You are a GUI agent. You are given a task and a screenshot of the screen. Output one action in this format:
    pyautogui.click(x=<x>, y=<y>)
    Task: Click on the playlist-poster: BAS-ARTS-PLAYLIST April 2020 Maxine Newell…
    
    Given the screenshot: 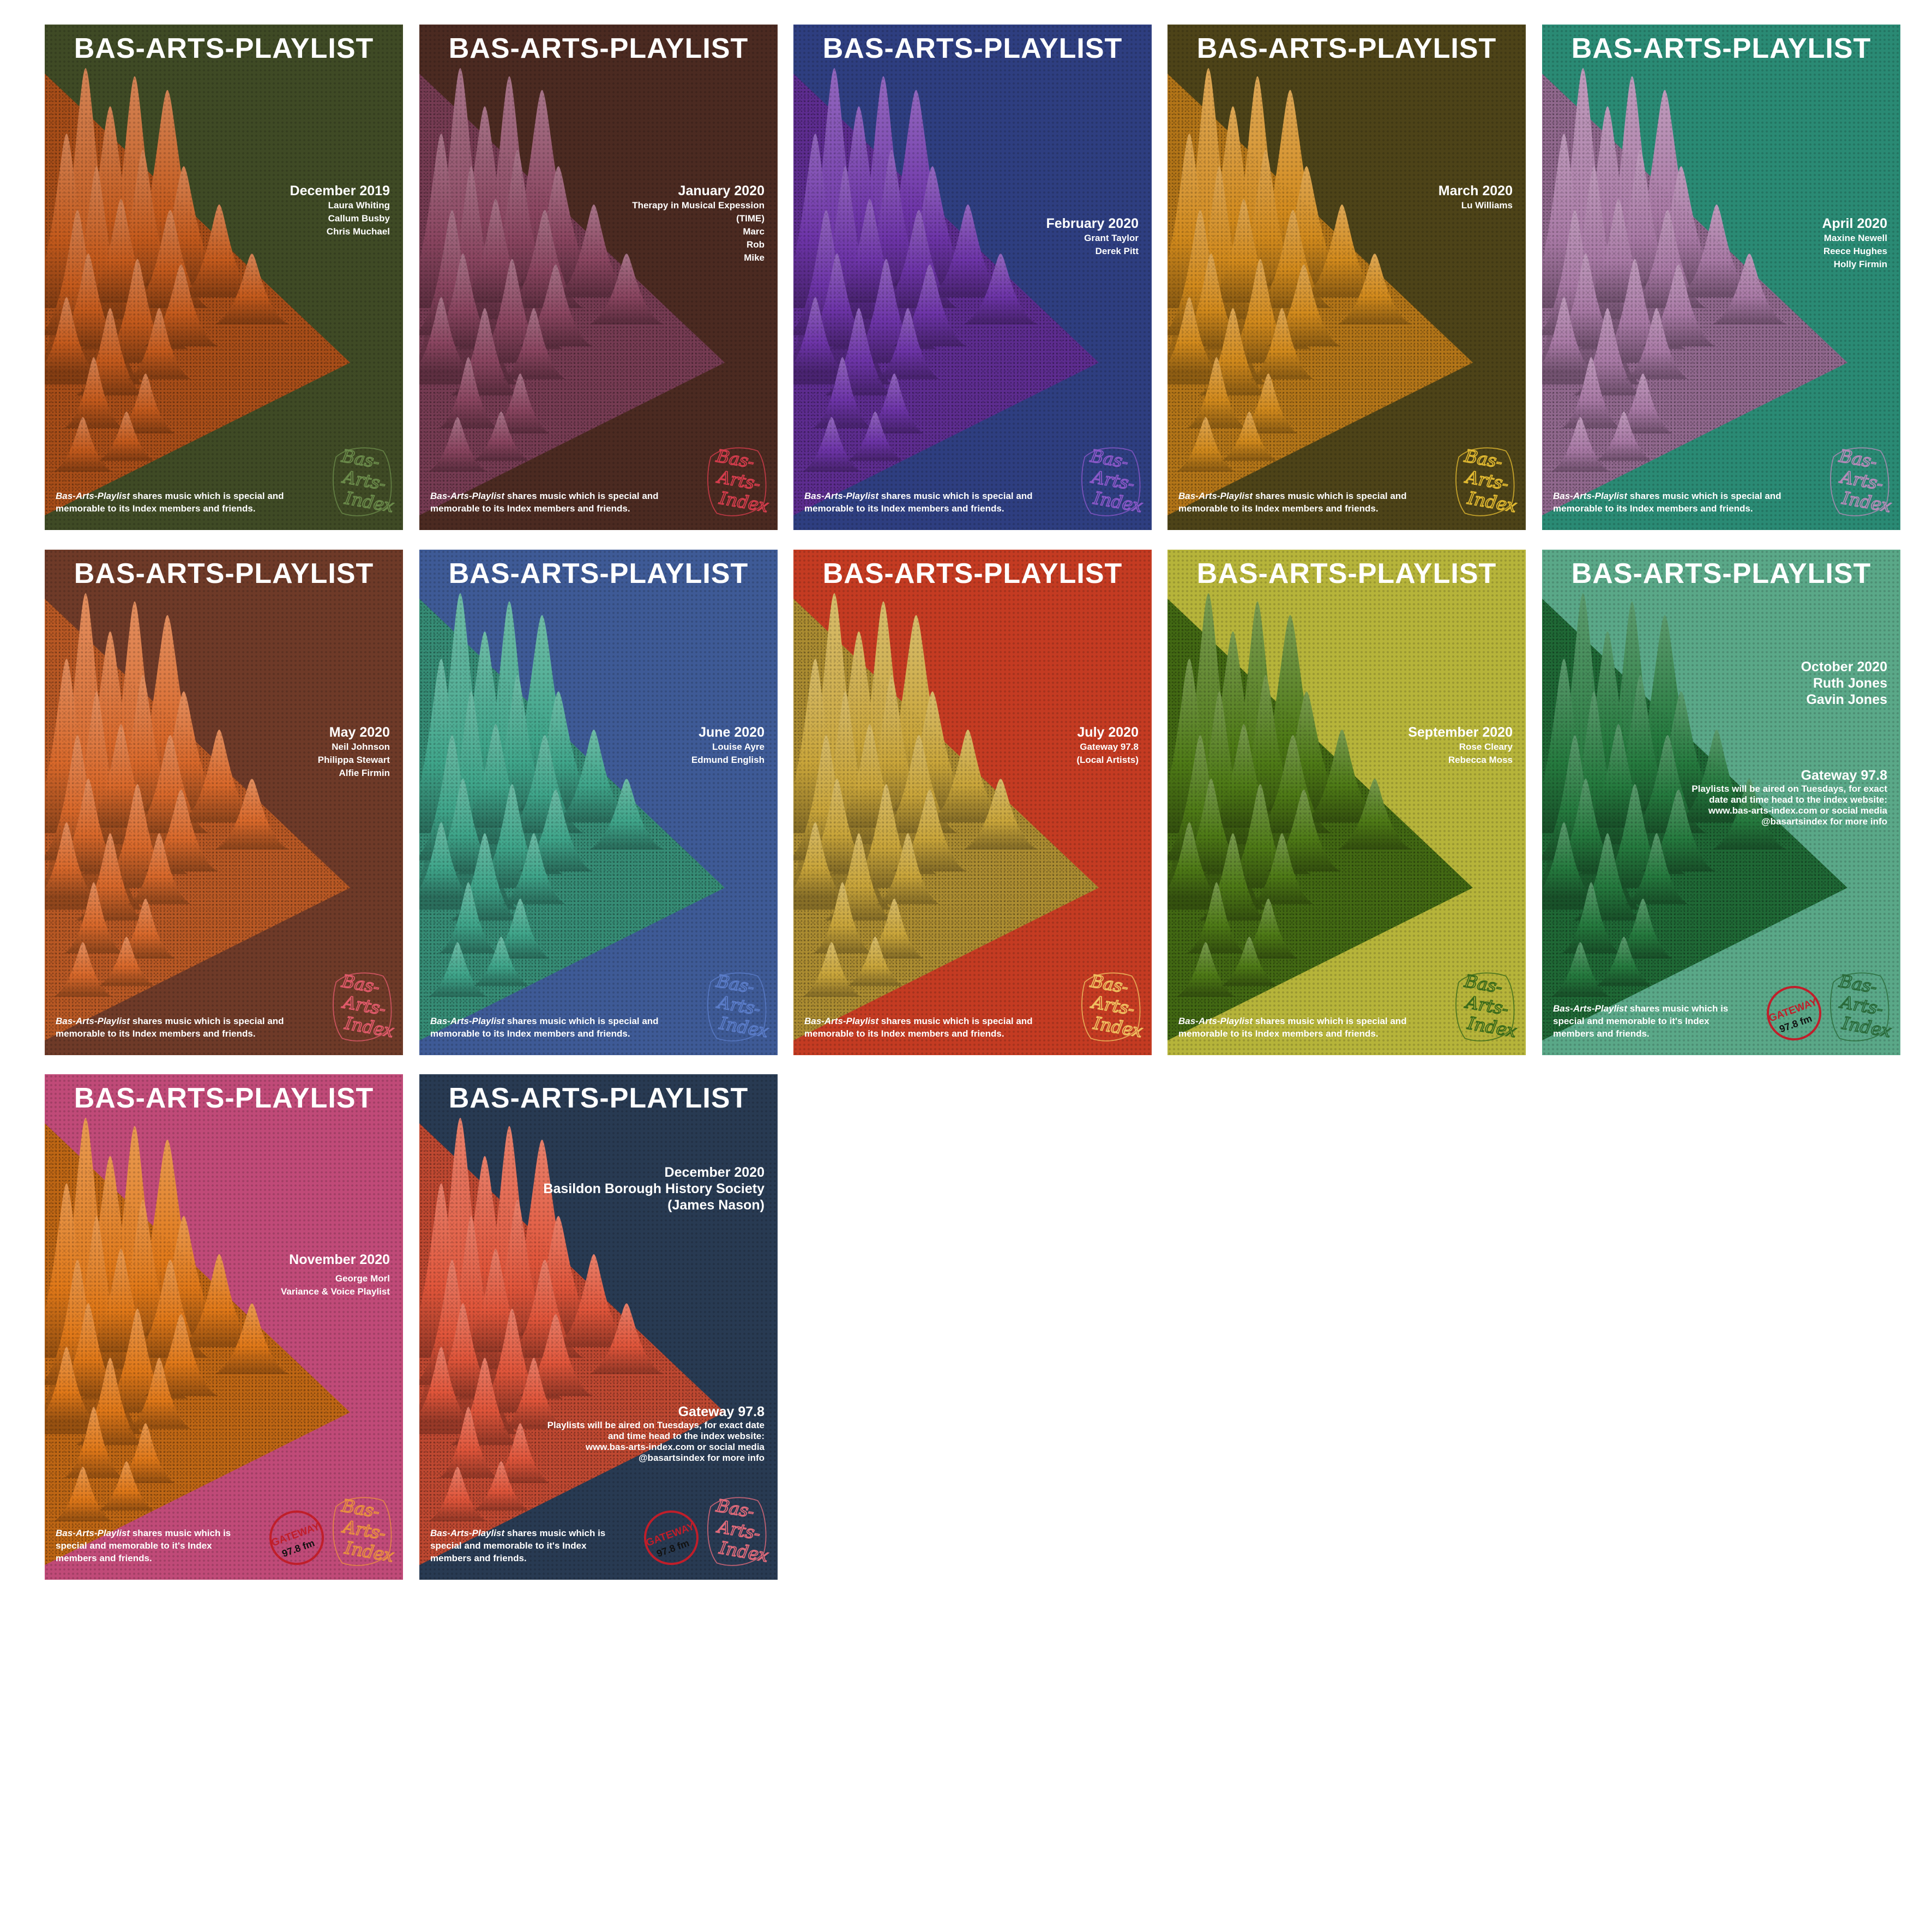 What is the action you would take?
    pyautogui.click(x=1721, y=277)
    